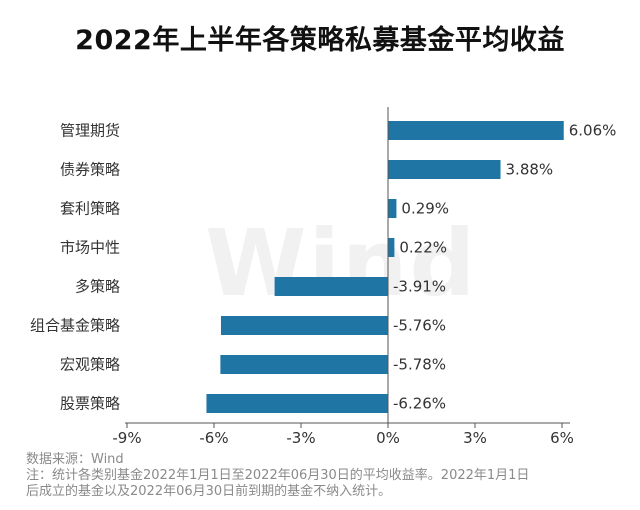 The width and height of the screenshot is (640, 510). Describe the element at coordinates (90, 170) in the screenshot. I see `category-label: 债券策略` at that location.